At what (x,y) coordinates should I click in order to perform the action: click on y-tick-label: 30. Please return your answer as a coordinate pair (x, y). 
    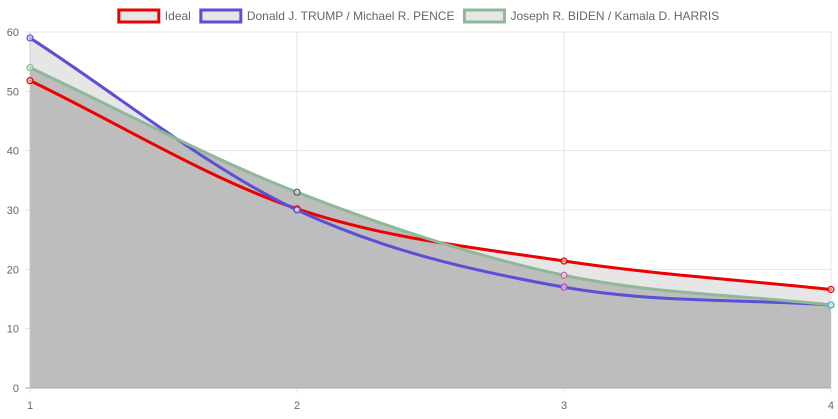
    Looking at the image, I should click on (13, 211).